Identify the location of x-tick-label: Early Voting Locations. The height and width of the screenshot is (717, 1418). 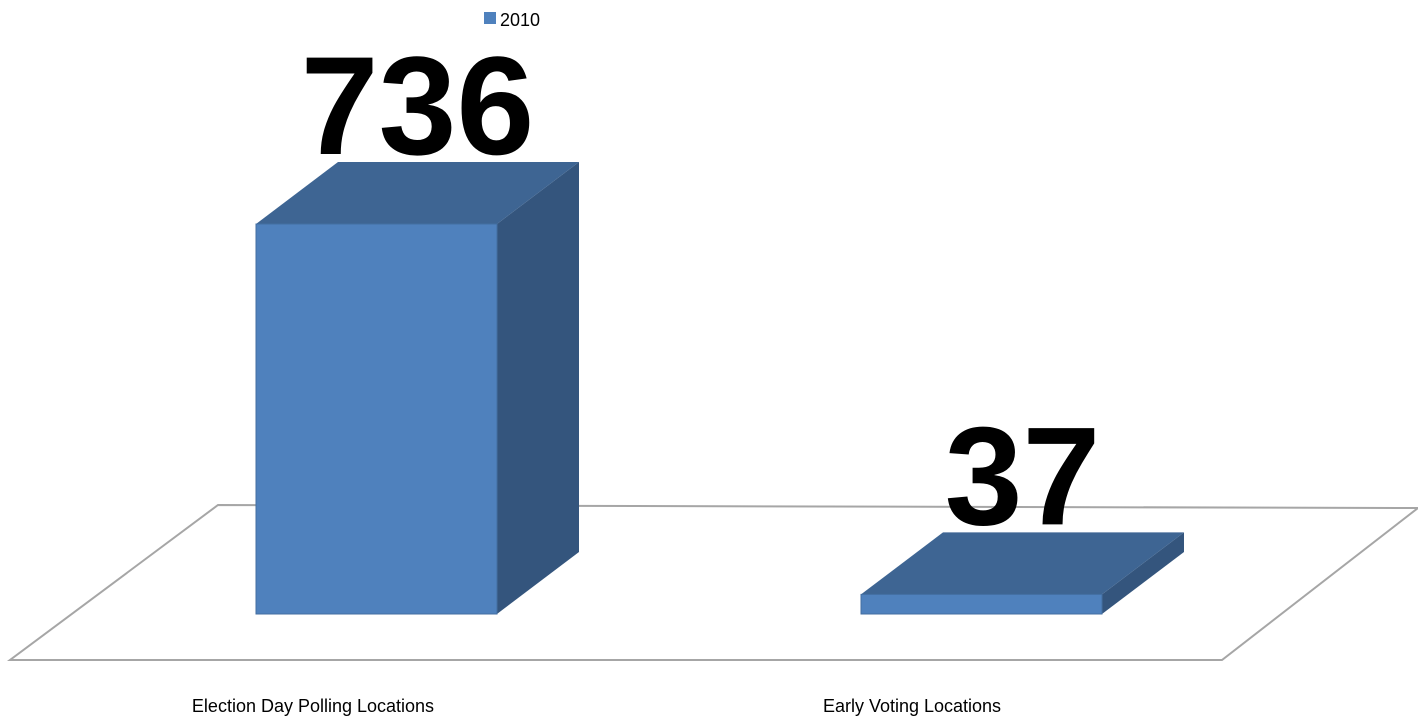
(912, 706).